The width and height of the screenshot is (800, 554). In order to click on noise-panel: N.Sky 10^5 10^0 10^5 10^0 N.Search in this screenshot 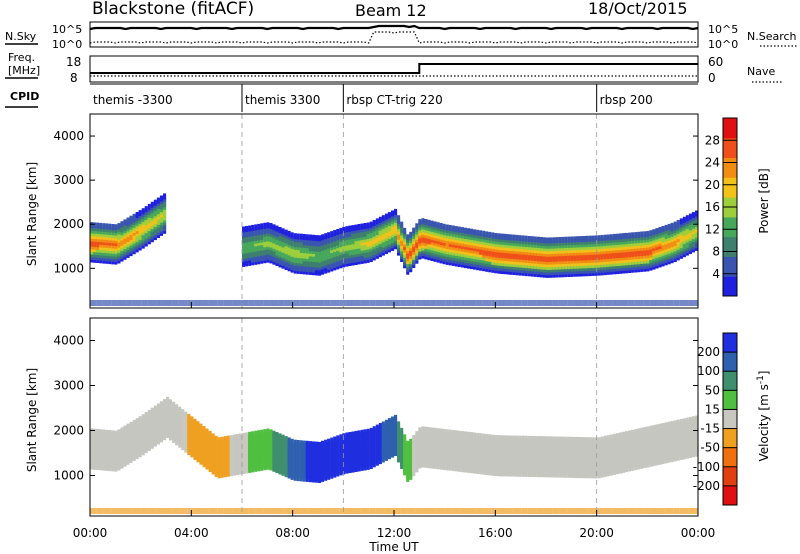, I will do `click(401, 36)`.